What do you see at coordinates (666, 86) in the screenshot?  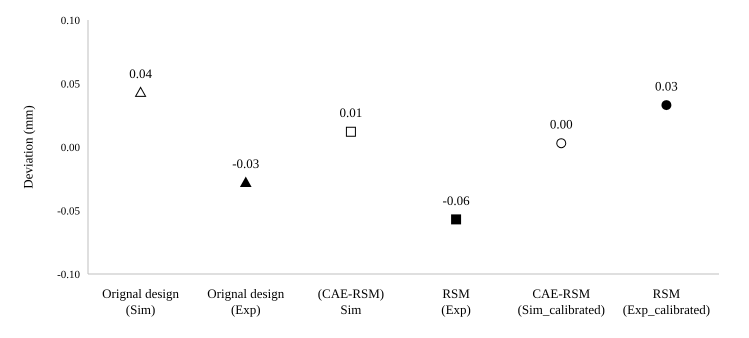 I see `data-label: 0.03` at bounding box center [666, 86].